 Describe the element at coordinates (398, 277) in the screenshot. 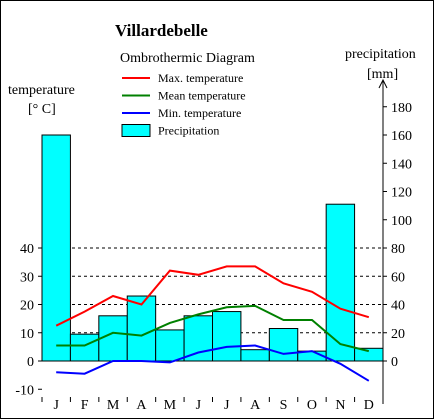

I see `right-axis-tick-label: 60` at that location.